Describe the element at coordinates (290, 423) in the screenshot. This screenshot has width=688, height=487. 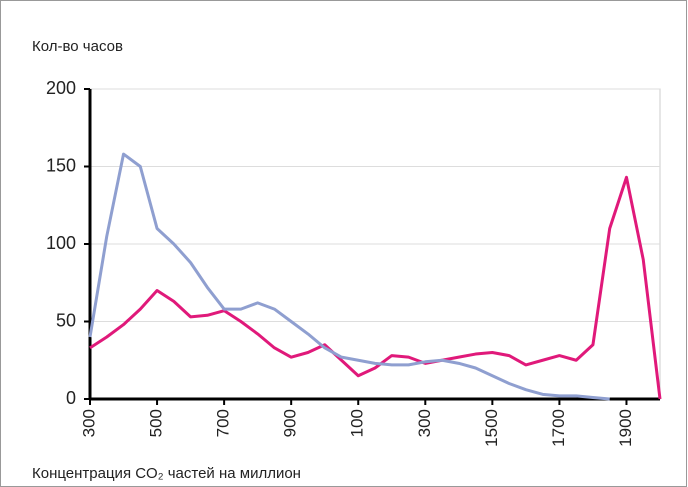
I see `x-tick-label: 900` at that location.